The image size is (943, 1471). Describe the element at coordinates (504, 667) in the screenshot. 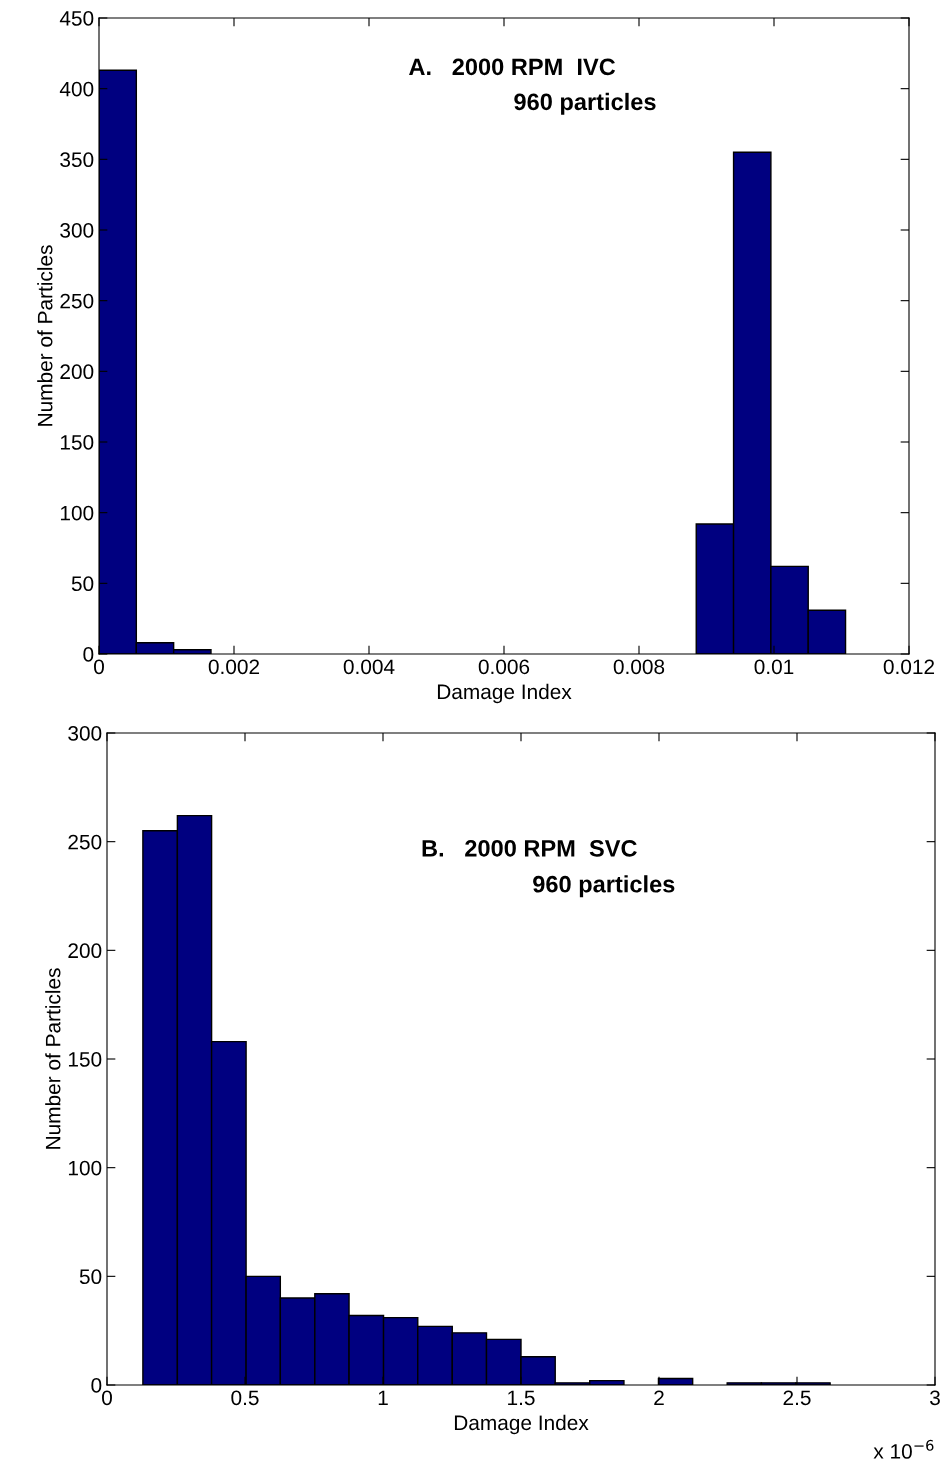

I see `x-tick-label: 0.006` at that location.